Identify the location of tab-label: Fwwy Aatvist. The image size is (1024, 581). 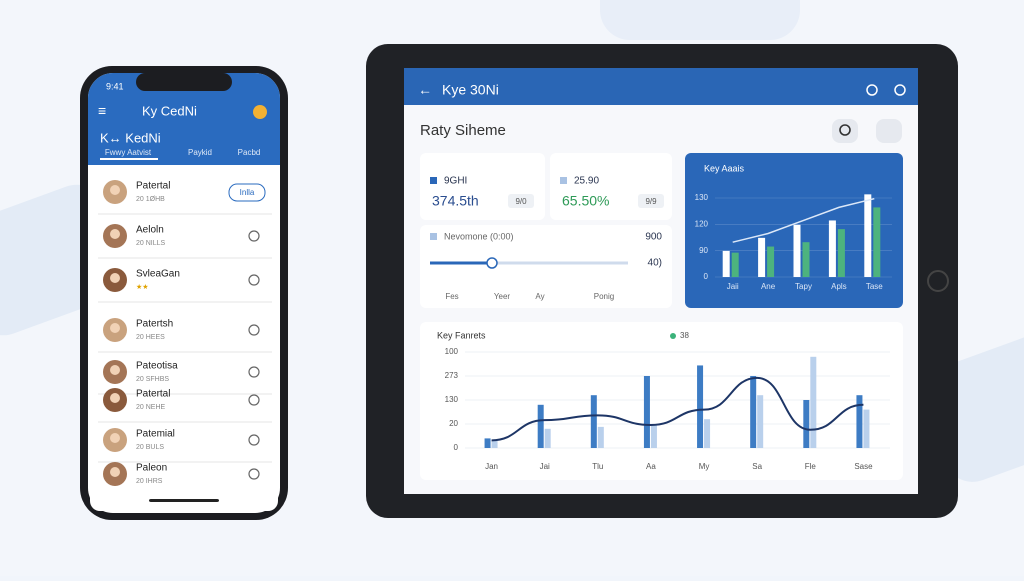
(128, 152).